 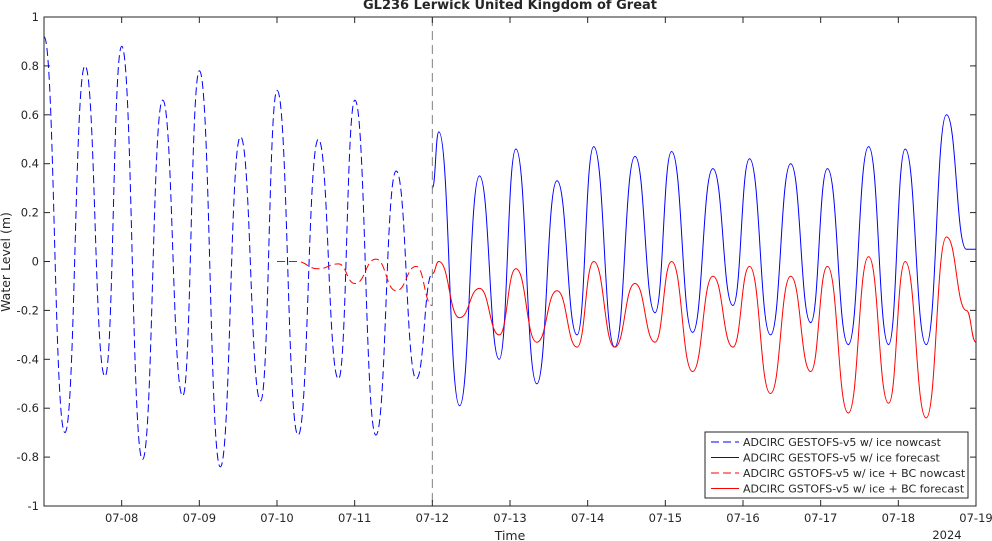 What do you see at coordinates (6, 262) in the screenshot?
I see `y-axis-label: Water Level (m)` at bounding box center [6, 262].